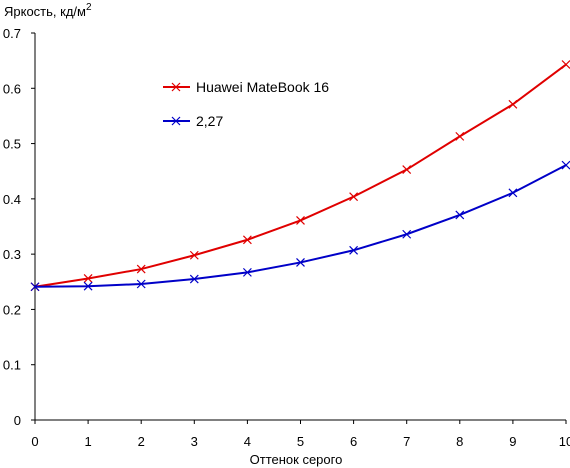 Image resolution: width=570 pixels, height=468 pixels. Describe the element at coordinates (406, 441) in the screenshot. I see `x-tick-label: 7` at that location.